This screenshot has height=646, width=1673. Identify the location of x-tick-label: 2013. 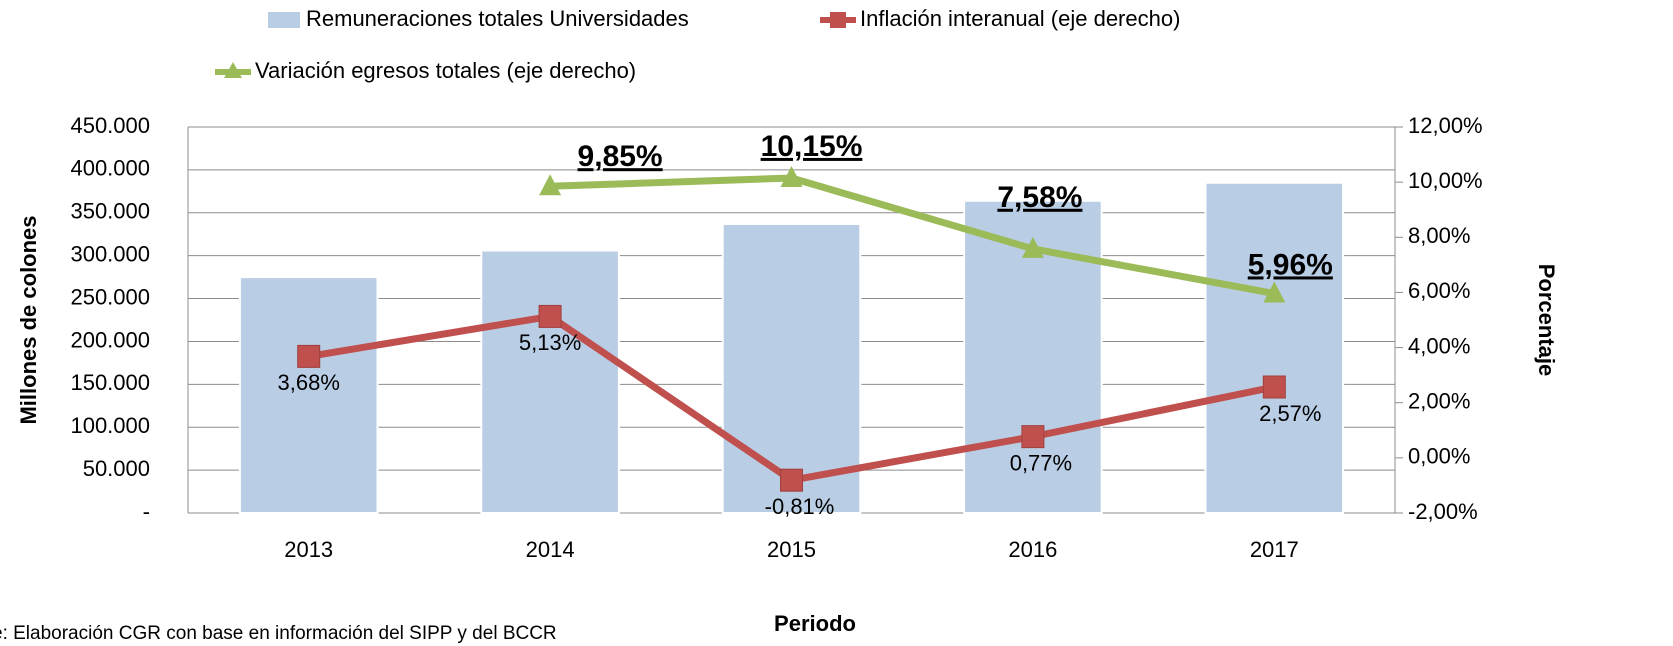
(308, 549).